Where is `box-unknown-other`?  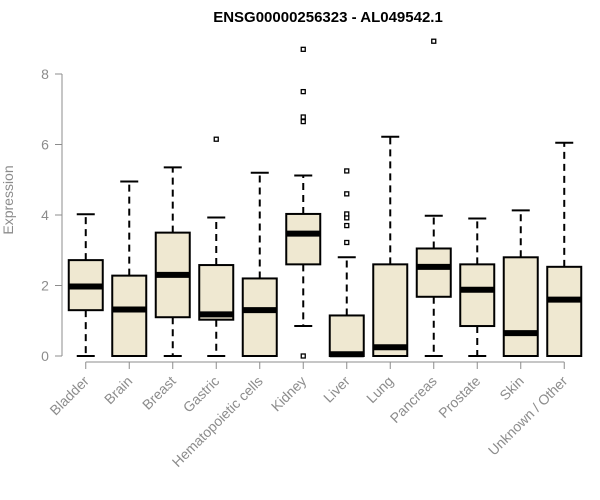
box-unknown-other is located at coordinates (564, 249).